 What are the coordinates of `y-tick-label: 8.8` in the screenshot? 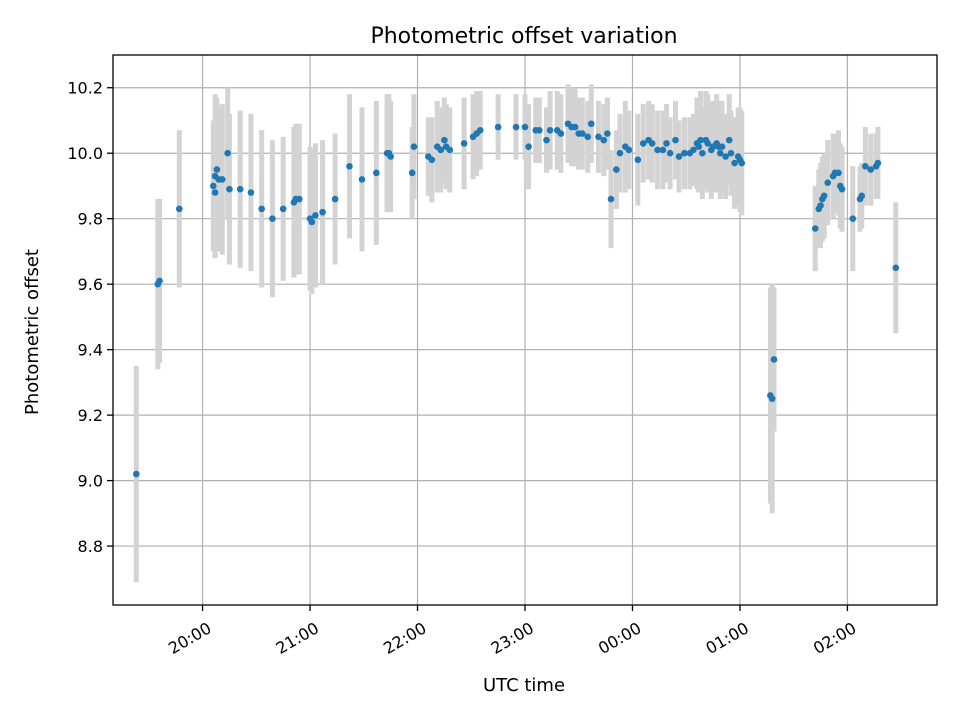 It's located at (90, 546).